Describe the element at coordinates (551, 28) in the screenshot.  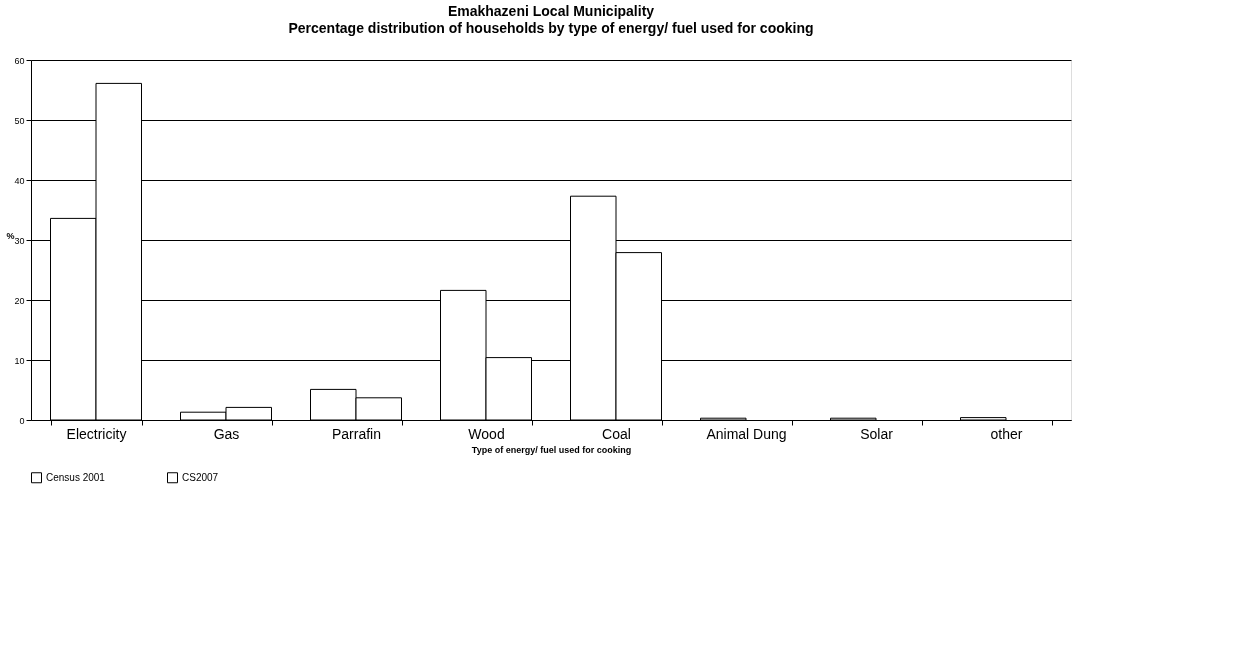
I see `chart-subtitle: Percentage distribution of households by type of energy/ fuel used for cooking` at that location.